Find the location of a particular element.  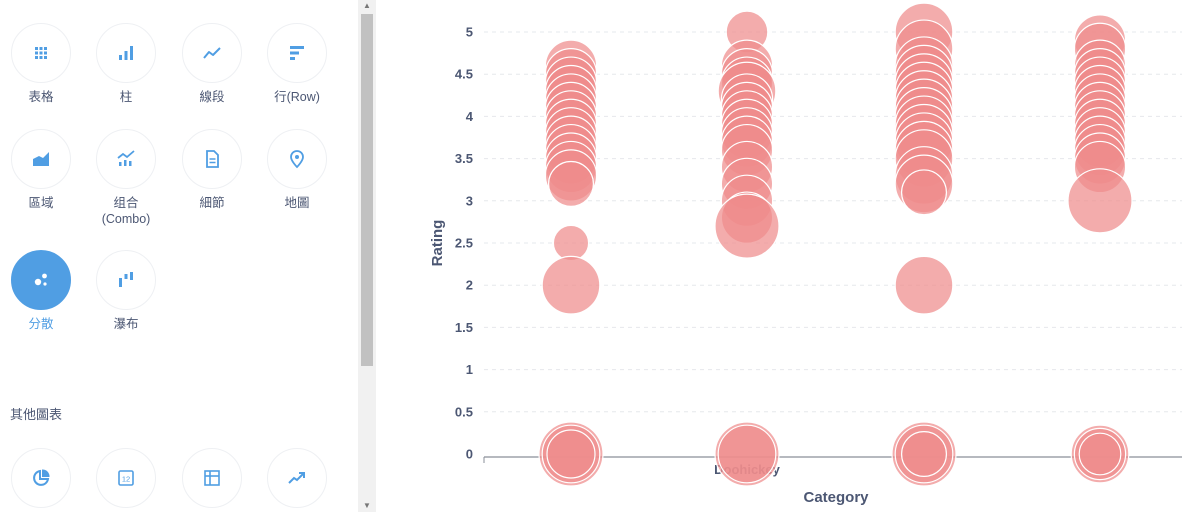

viz-type-button: 表格 is located at coordinates (42, 64).